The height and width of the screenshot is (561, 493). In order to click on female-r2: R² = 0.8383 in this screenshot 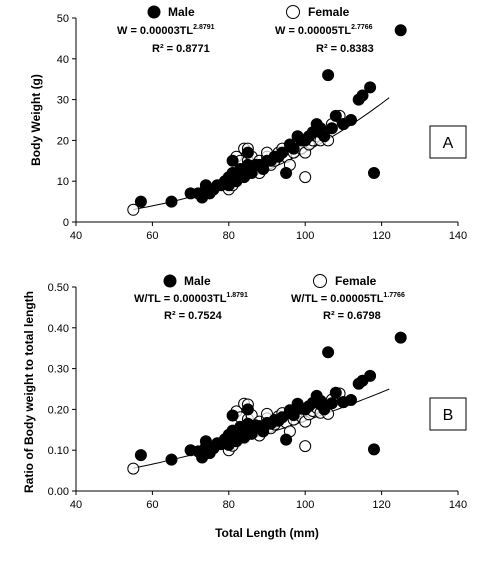, I will do `click(345, 49)`.